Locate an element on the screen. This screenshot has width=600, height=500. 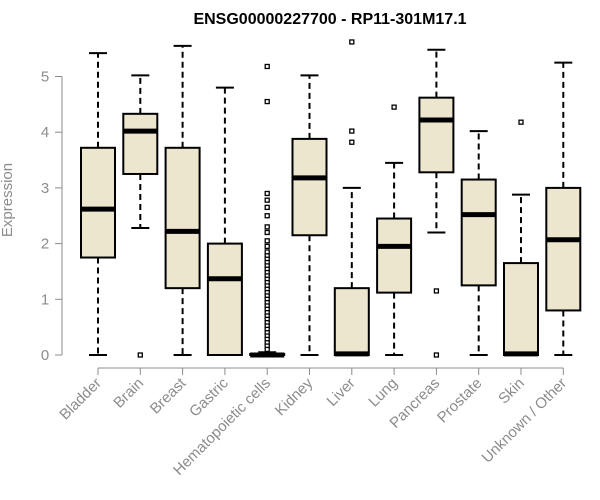
y-axis: 0 1 2 3 4 5 is located at coordinates (52, 216).